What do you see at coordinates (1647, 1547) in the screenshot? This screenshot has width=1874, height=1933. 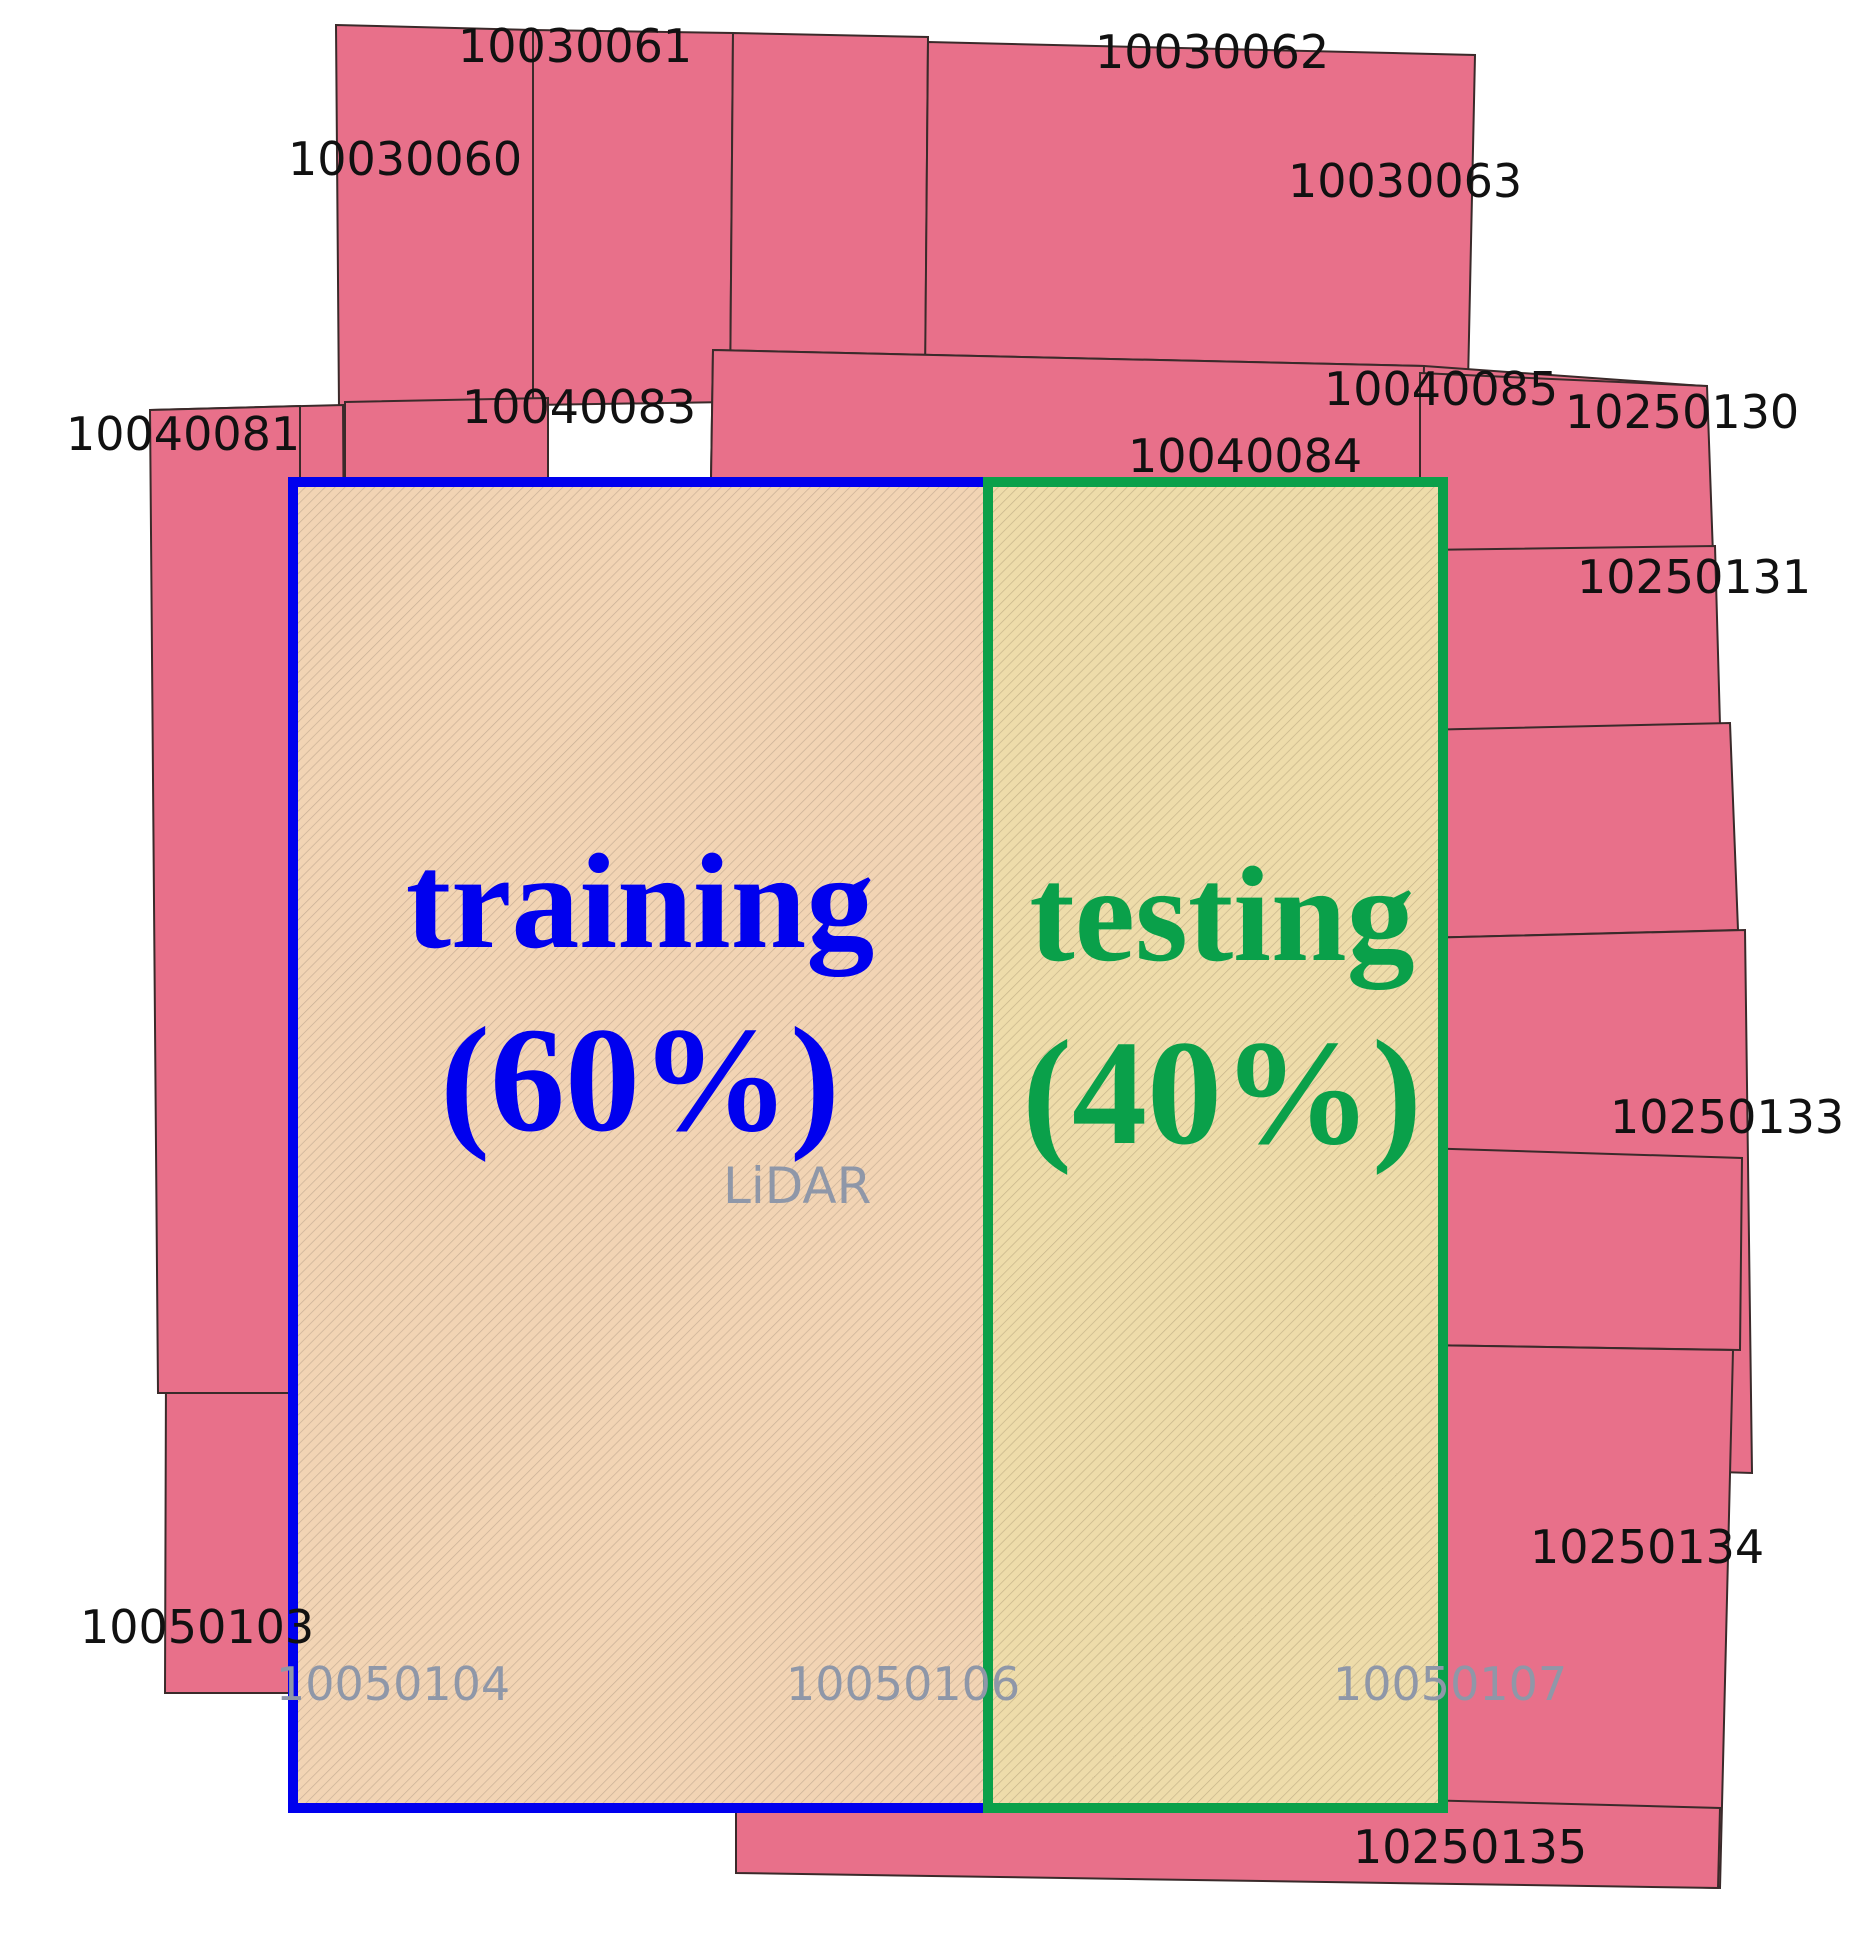 I see `tile-label: 10250134` at bounding box center [1647, 1547].